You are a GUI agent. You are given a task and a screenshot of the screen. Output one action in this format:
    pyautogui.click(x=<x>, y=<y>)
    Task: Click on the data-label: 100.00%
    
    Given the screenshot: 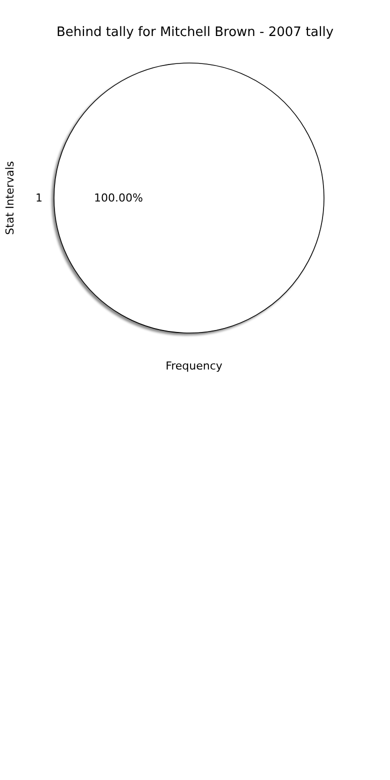 What is the action you would take?
    pyautogui.click(x=118, y=198)
    